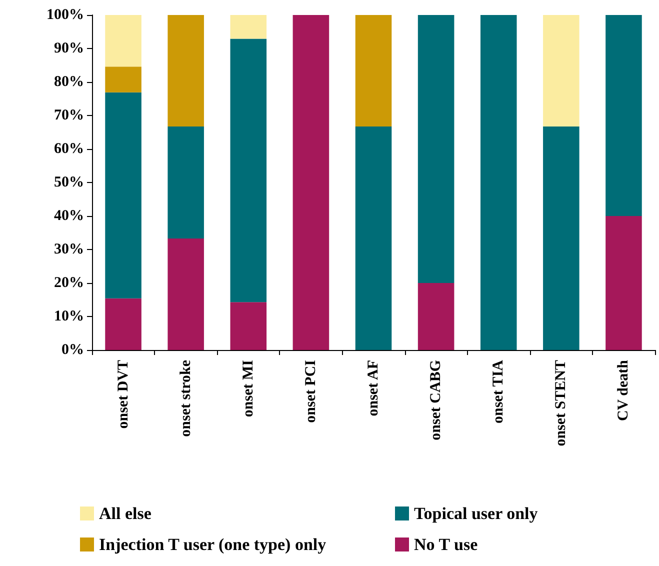 This screenshot has width=659, height=566. I want to click on y-tick-label: 70%, so click(69, 116).